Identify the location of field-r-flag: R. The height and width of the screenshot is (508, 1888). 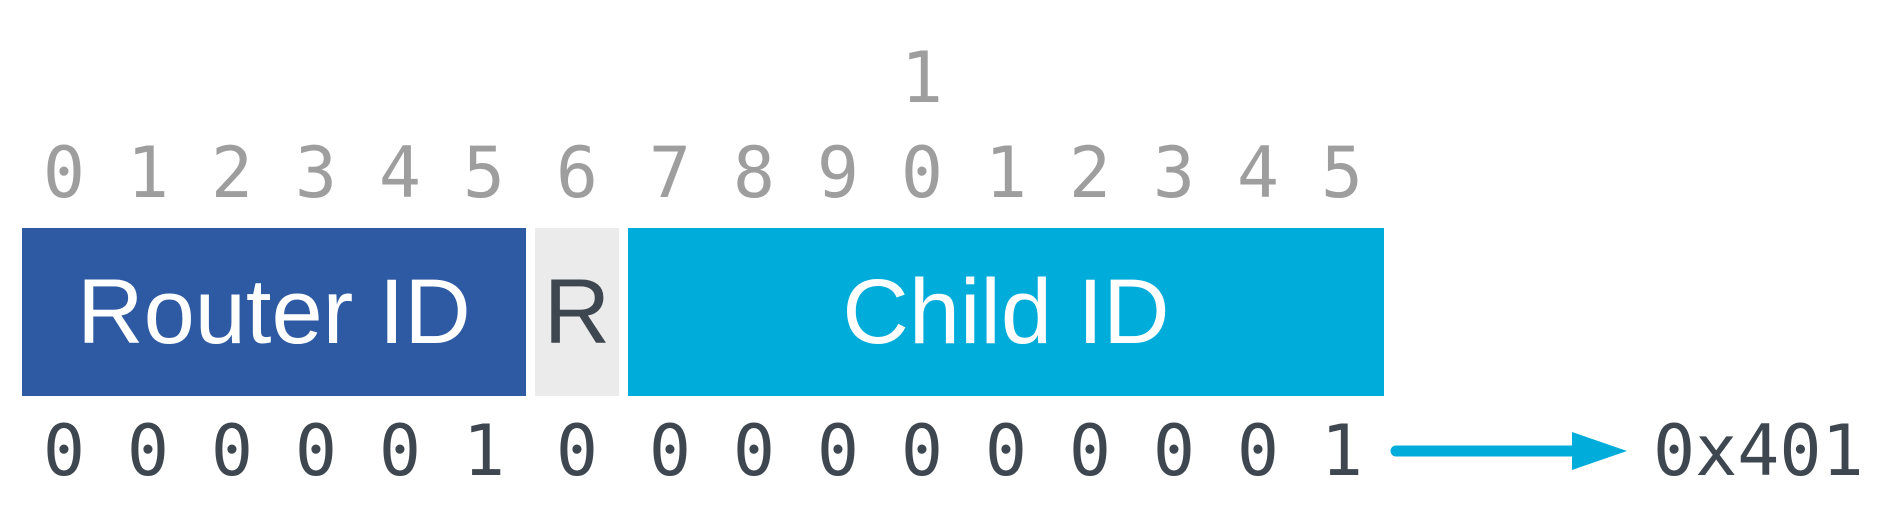
(577, 312).